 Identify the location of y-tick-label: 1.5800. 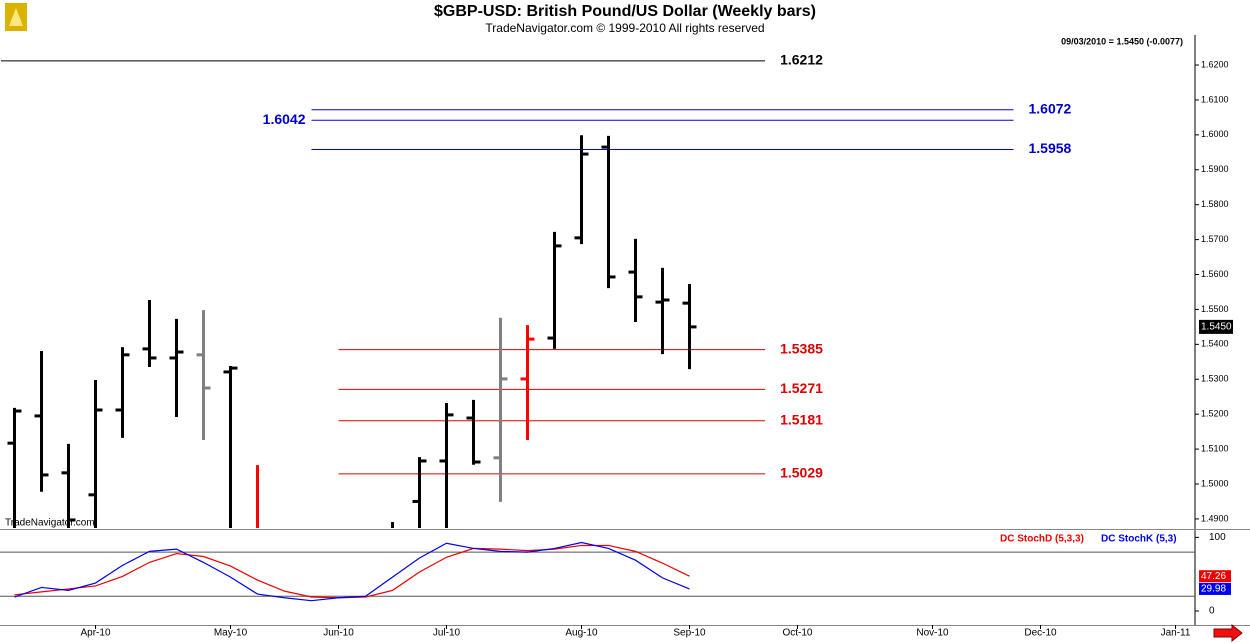
(1215, 204).